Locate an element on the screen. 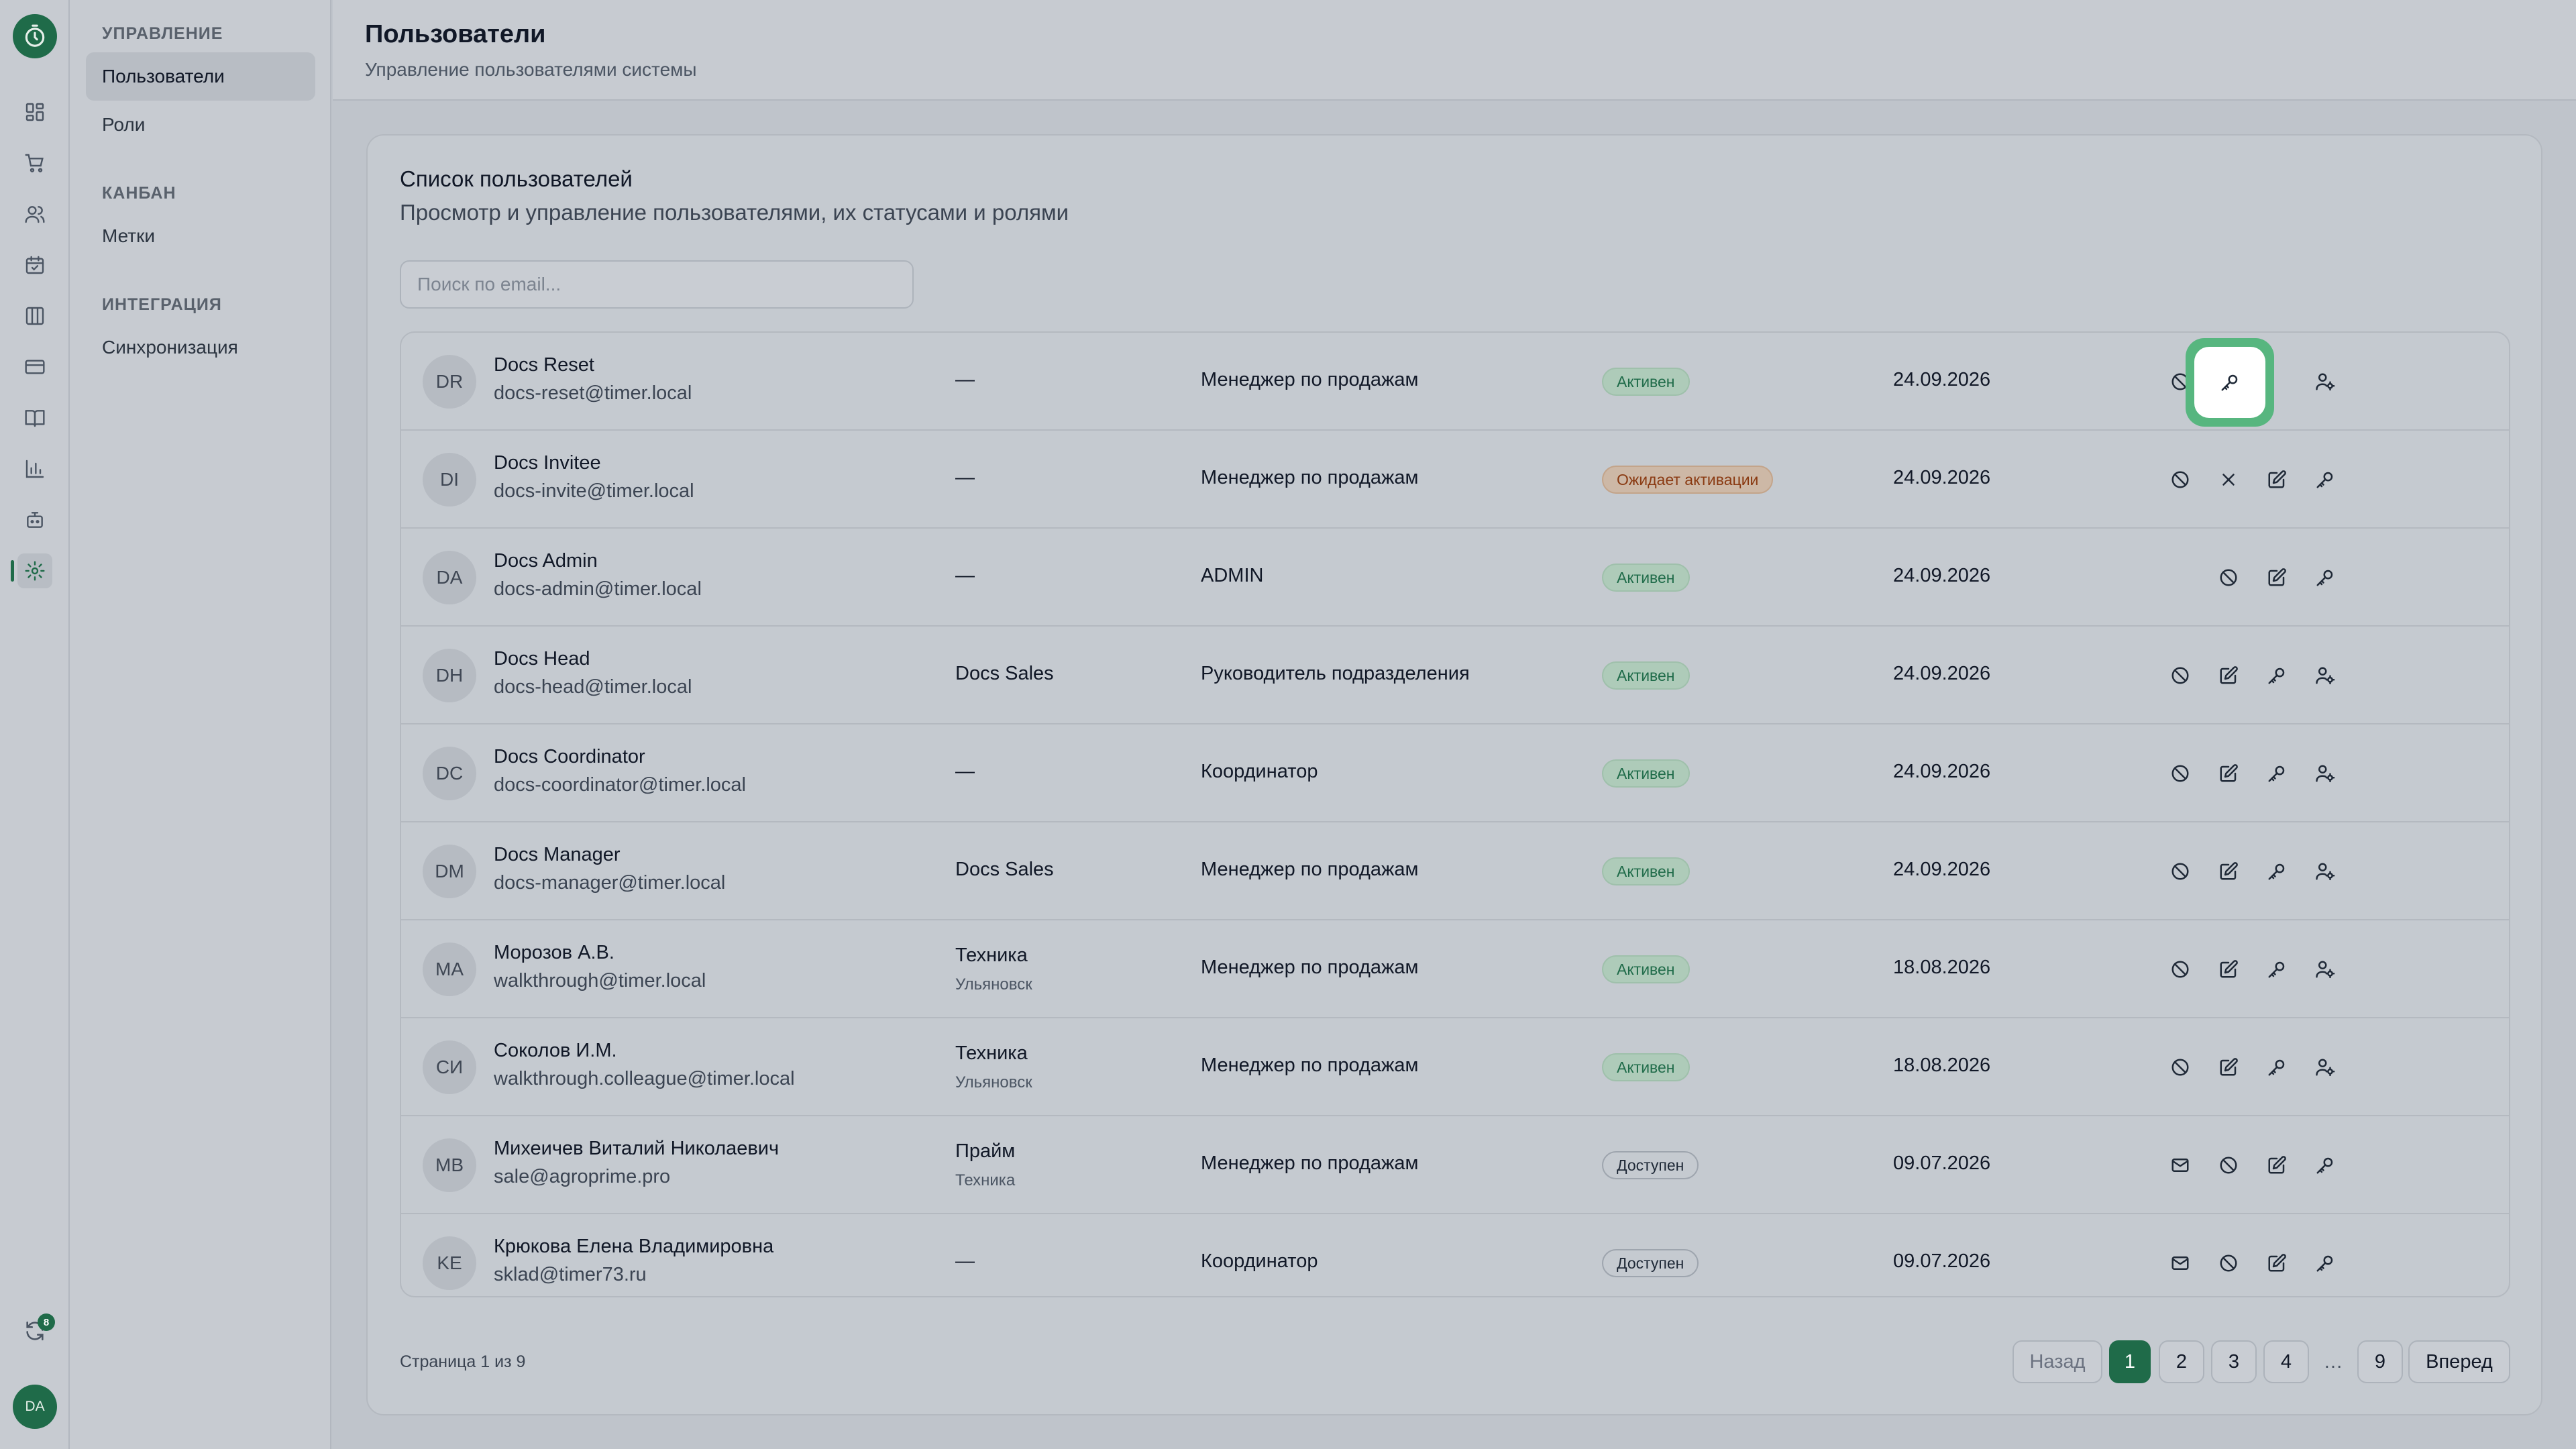 The image size is (2576, 1449). page-button-2: 2 is located at coordinates (2181, 1361).